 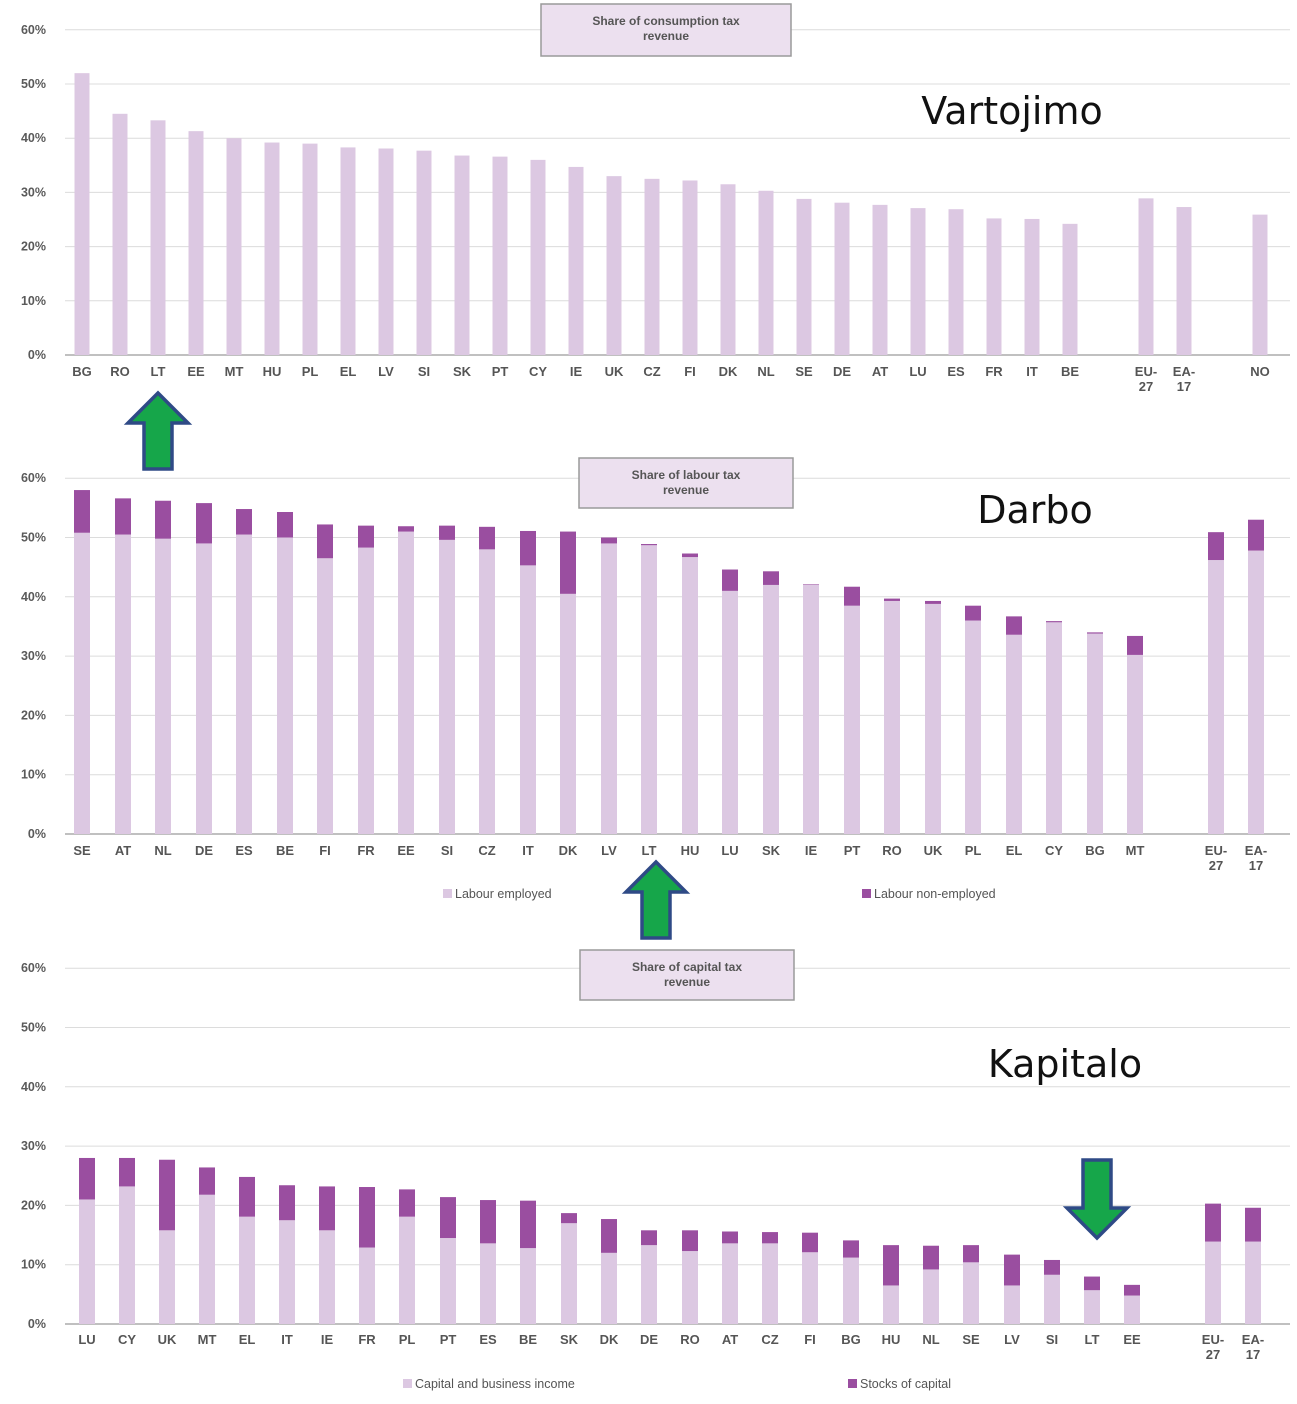 What do you see at coordinates (935, 894) in the screenshot?
I see `legend-label: Labour non-employed` at bounding box center [935, 894].